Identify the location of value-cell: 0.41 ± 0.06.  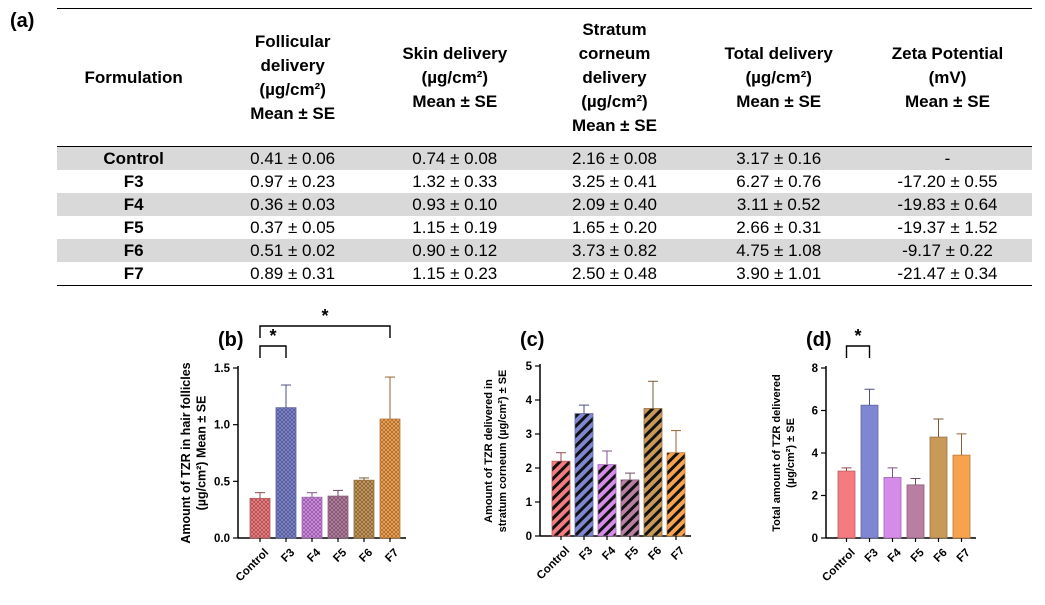
(293, 158).